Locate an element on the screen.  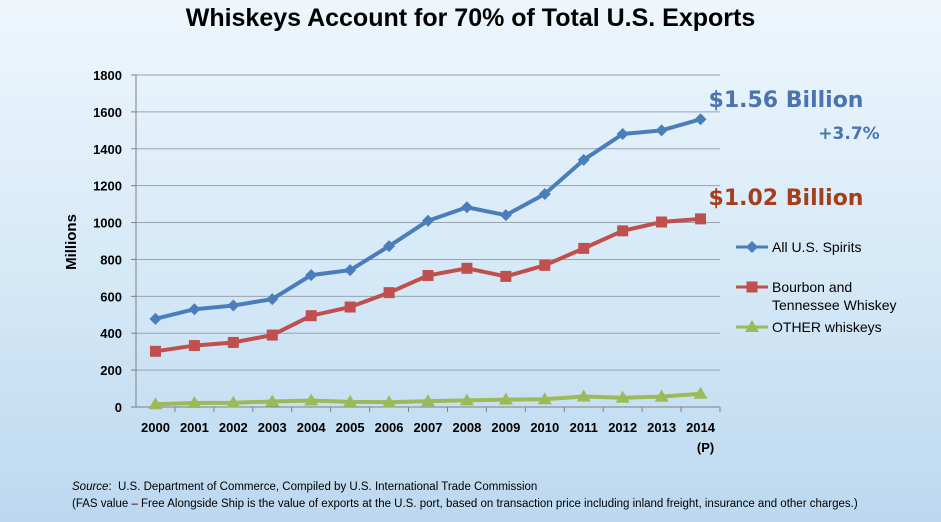
x-tick-label: 2003 is located at coordinates (272, 427).